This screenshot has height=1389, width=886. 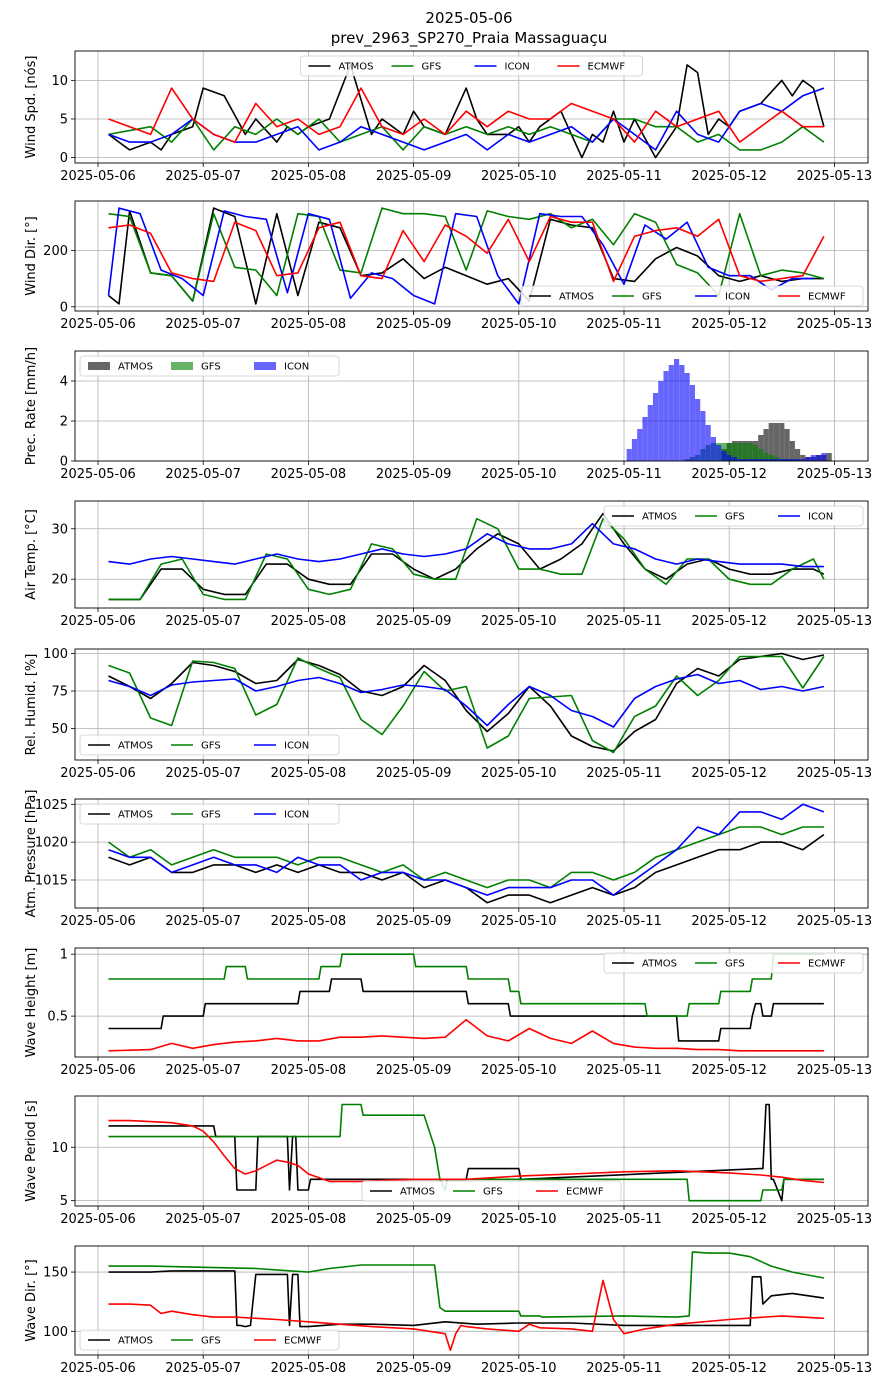 I want to click on y-tick-label: 30, so click(x=59, y=529).